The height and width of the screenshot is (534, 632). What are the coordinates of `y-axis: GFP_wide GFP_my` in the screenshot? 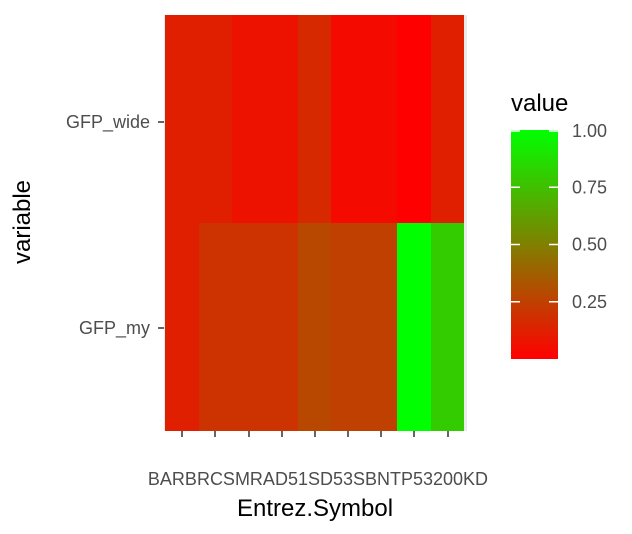 It's located at (115, 225).